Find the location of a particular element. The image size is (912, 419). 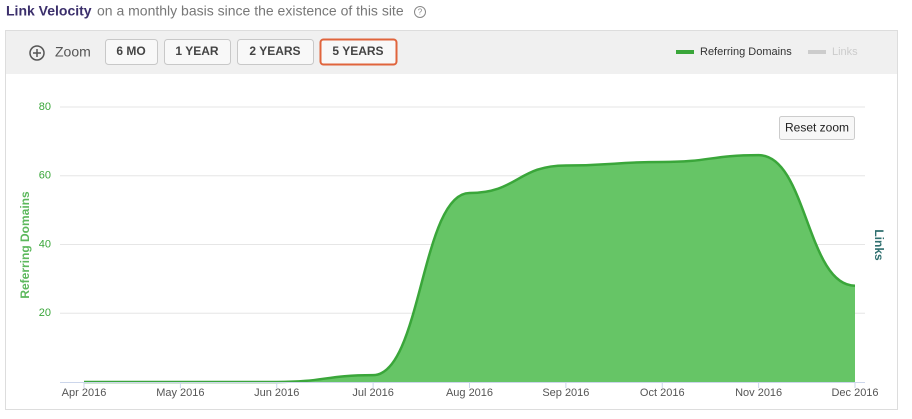

zoom-label: Zoom is located at coordinates (73, 52).